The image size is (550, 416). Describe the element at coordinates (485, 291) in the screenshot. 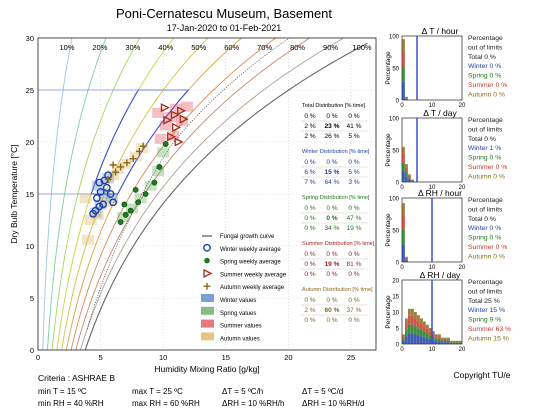

I see `histogram-stat-text: out of limits` at that location.